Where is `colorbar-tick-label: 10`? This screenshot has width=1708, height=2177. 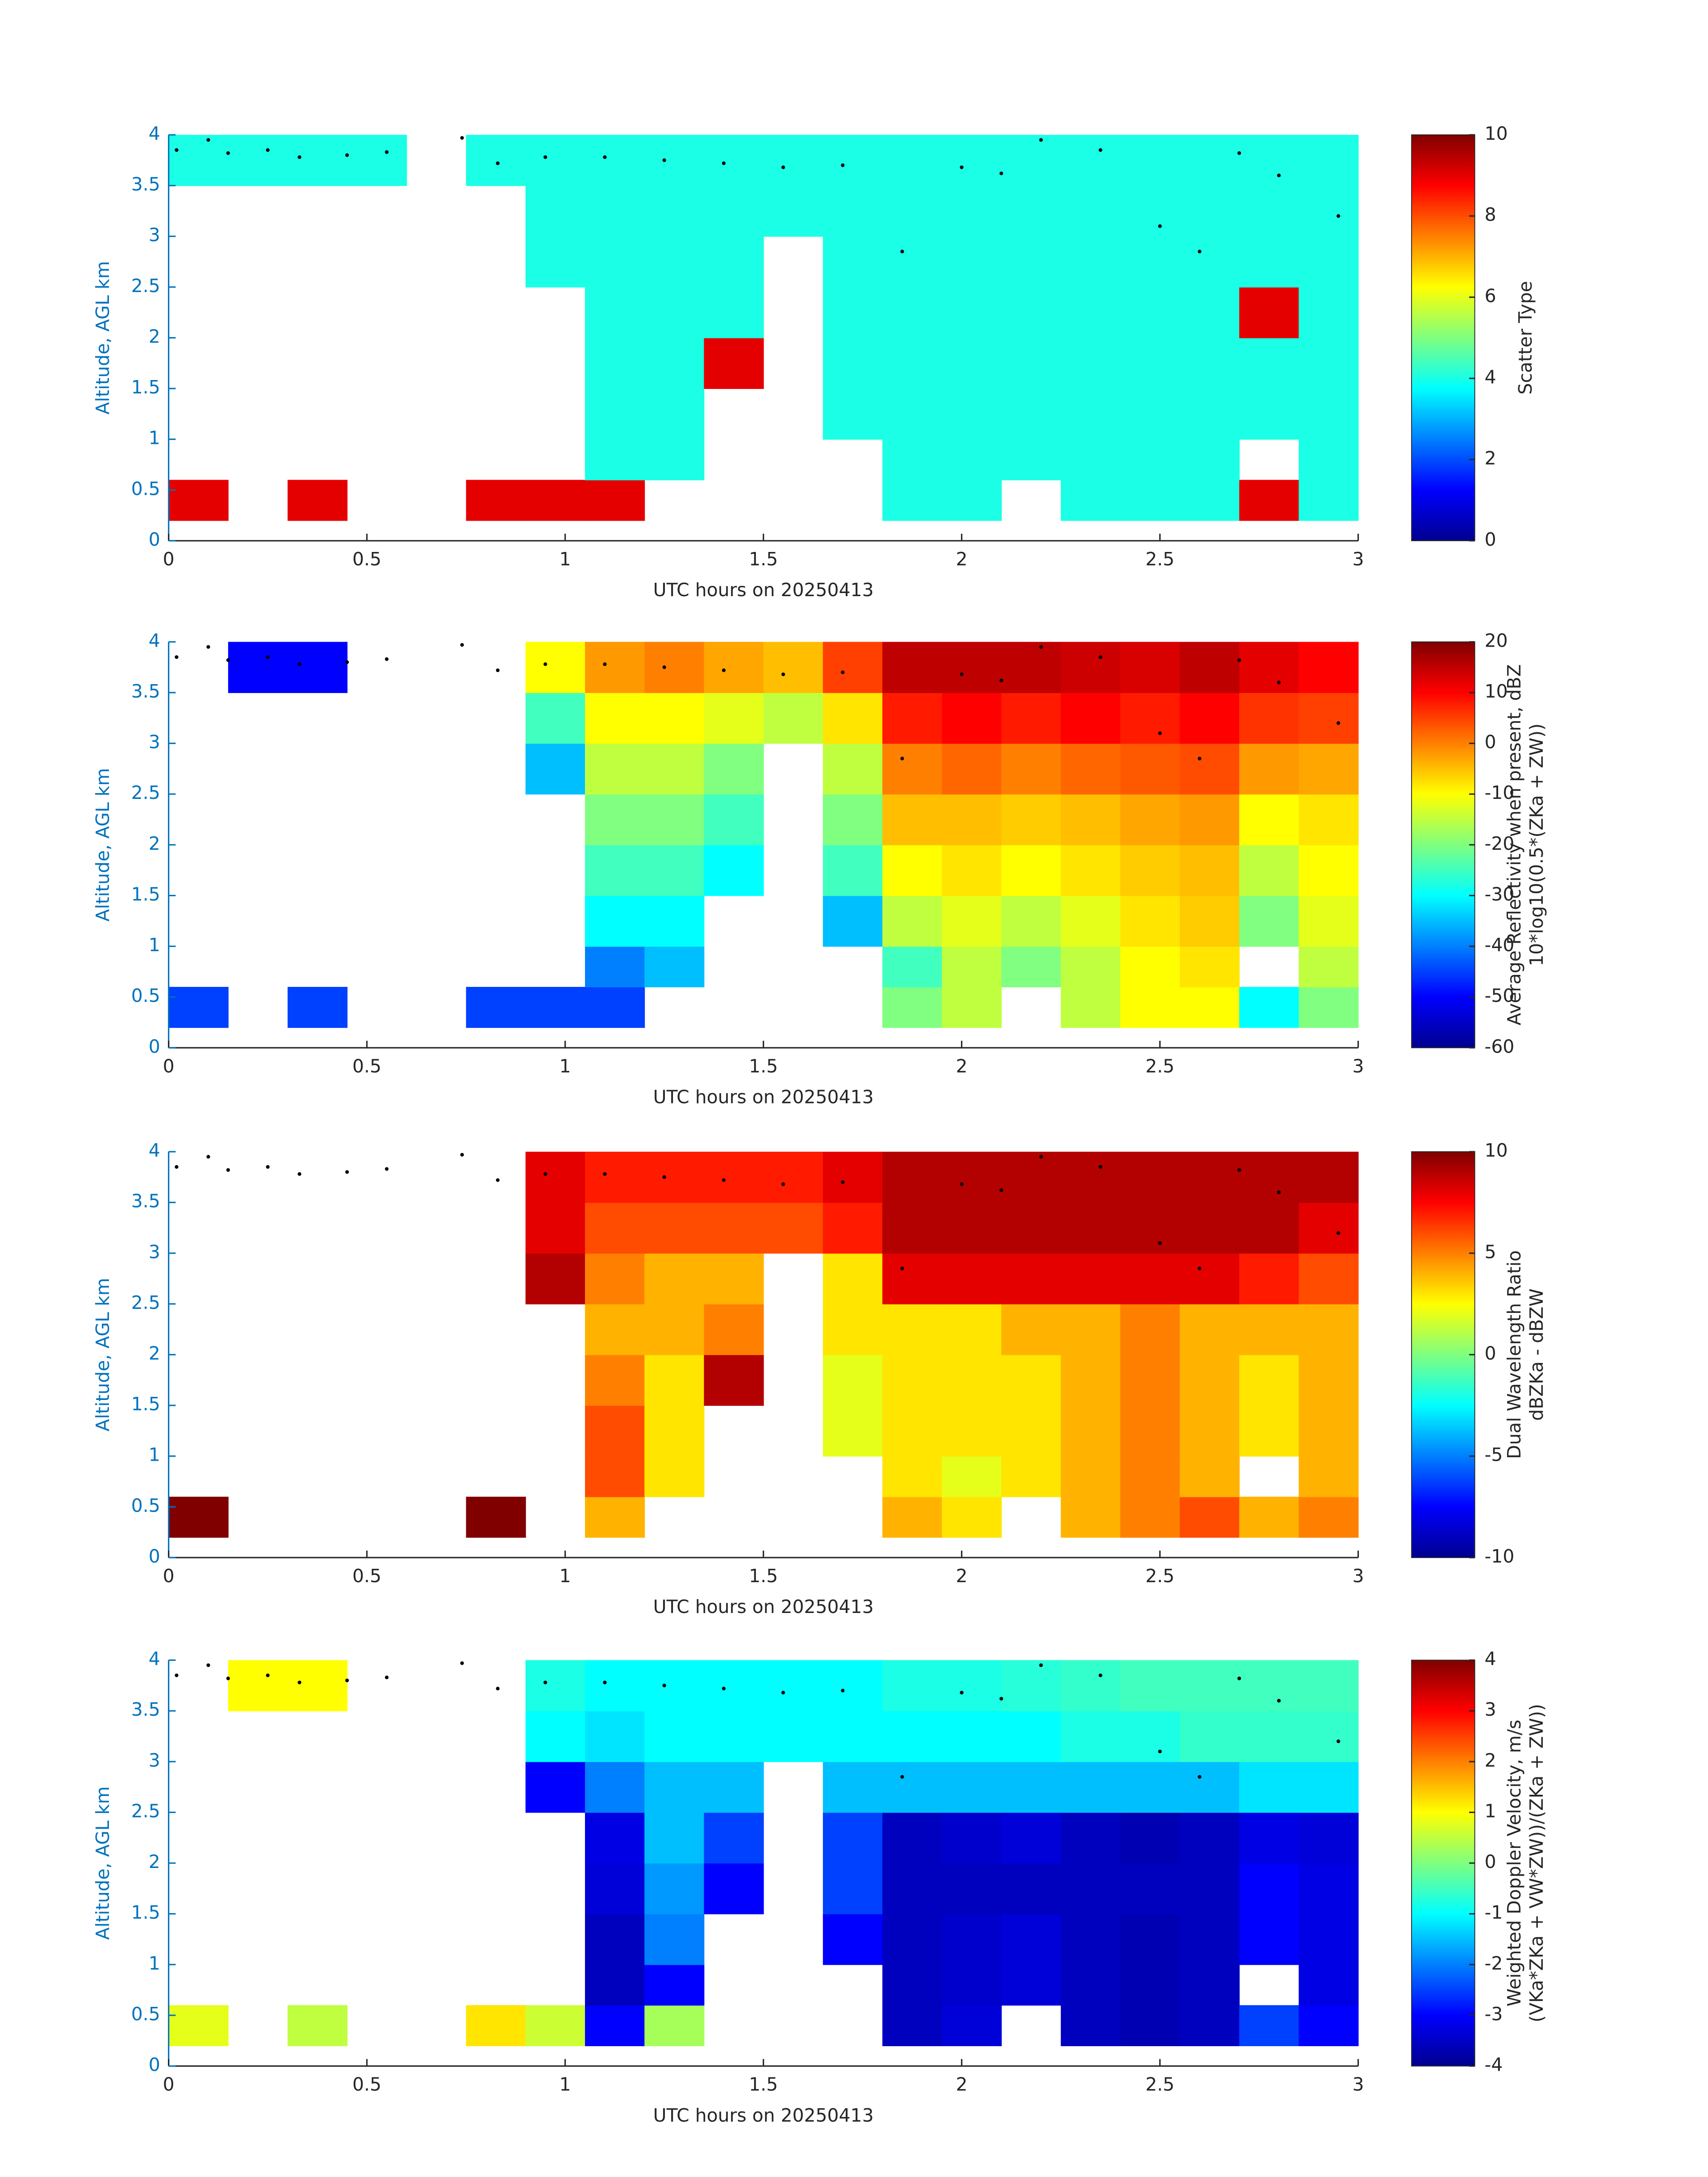 colorbar-tick-label: 10 is located at coordinates (1496, 133).